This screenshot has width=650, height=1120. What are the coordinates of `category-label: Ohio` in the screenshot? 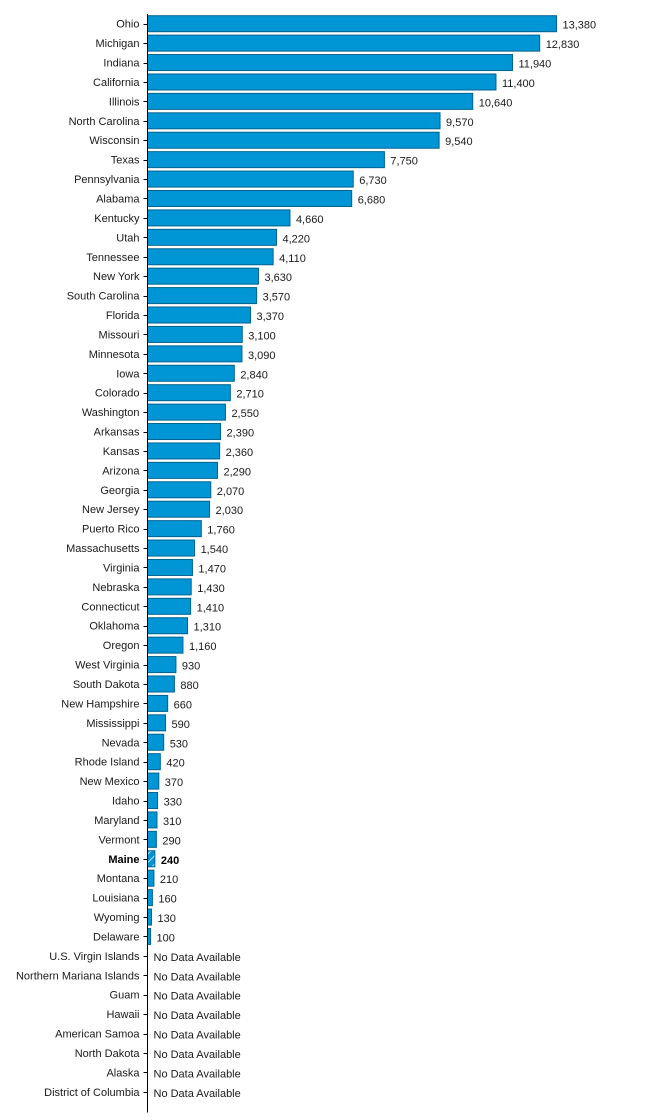 It's located at (127, 25).